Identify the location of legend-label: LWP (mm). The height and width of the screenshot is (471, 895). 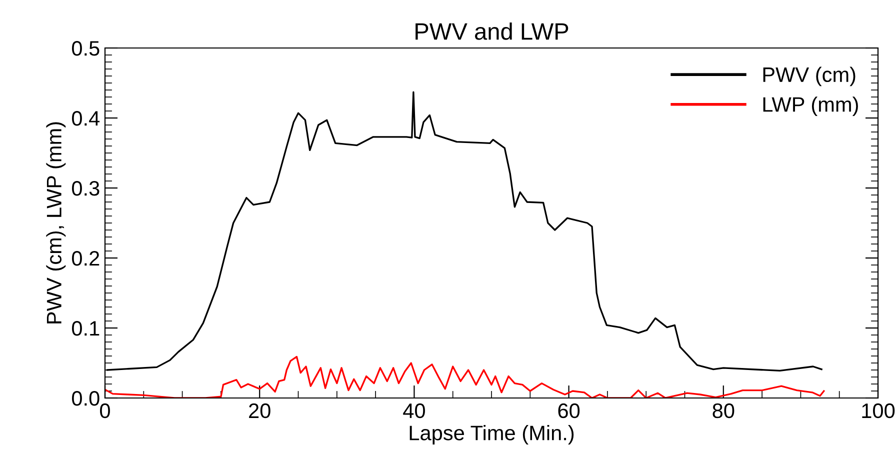
(810, 106).